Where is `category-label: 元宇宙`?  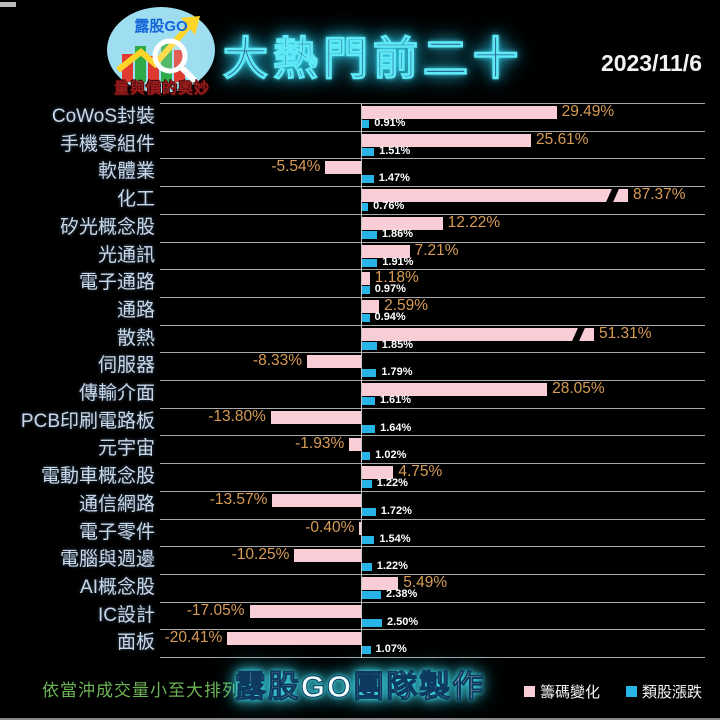 category-label: 元宇宙 is located at coordinates (126, 449).